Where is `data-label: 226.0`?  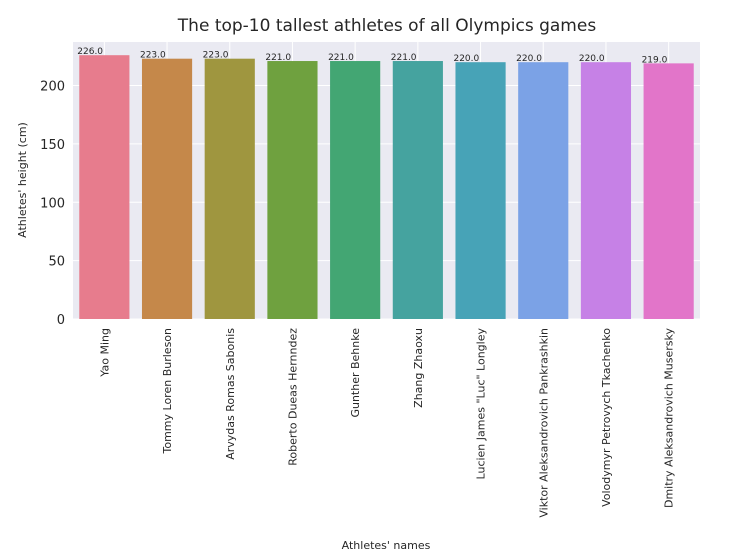
data-label: 226.0 is located at coordinates (90, 52).